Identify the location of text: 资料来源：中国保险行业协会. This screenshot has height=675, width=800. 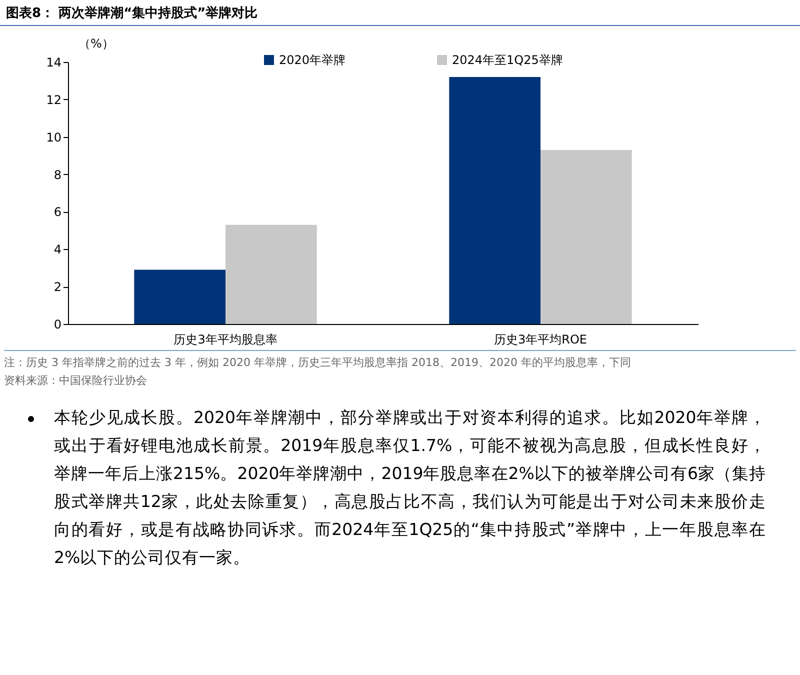
(76, 381).